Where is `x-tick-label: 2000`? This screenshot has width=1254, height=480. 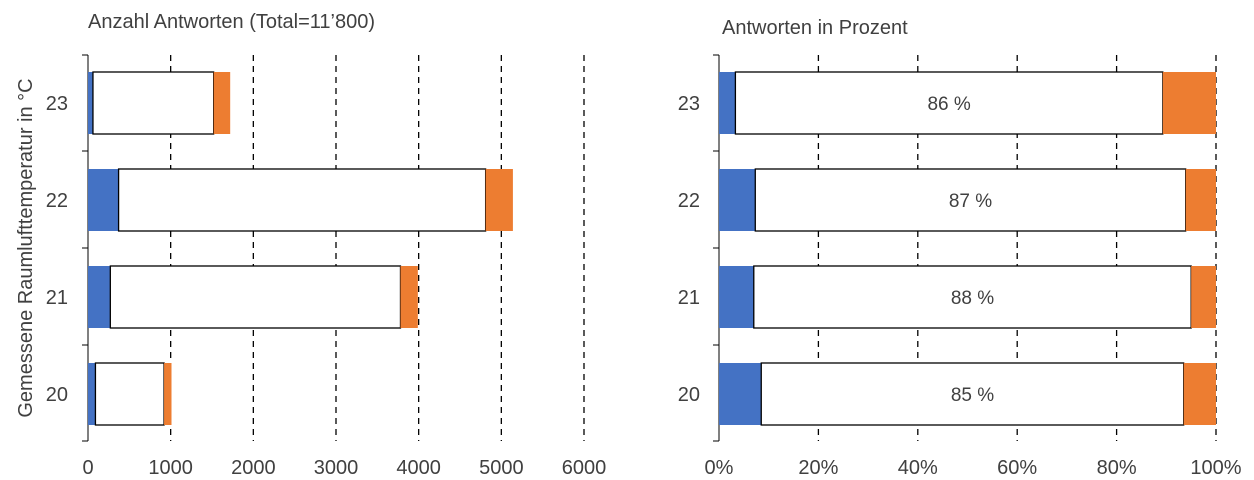
x-tick-label: 2000 is located at coordinates (253, 468).